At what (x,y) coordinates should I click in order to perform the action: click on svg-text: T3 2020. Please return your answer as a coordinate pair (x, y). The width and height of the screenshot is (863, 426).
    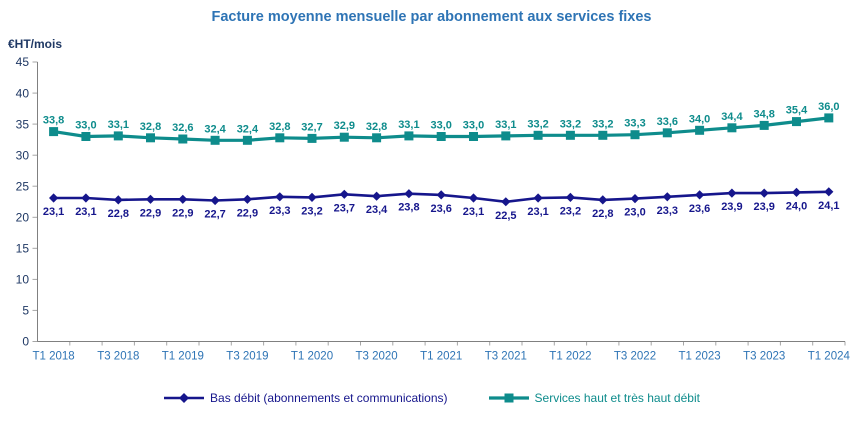
    Looking at the image, I should click on (376, 357).